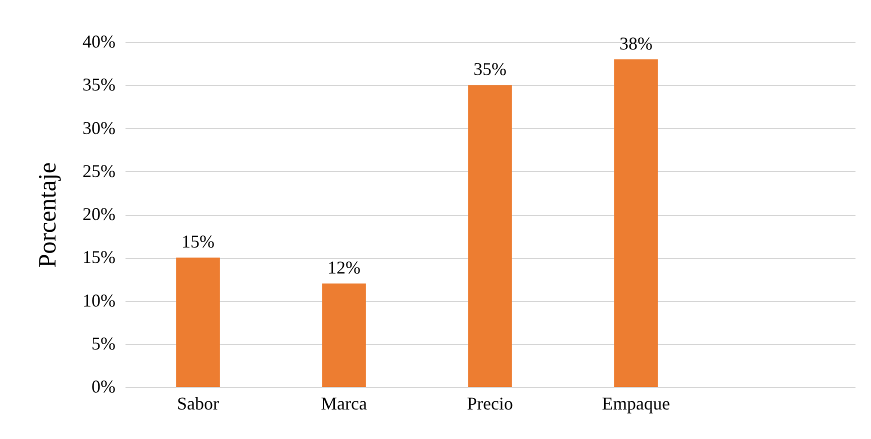 The height and width of the screenshot is (439, 871). I want to click on y-tick-label: 40%, so click(99, 42).